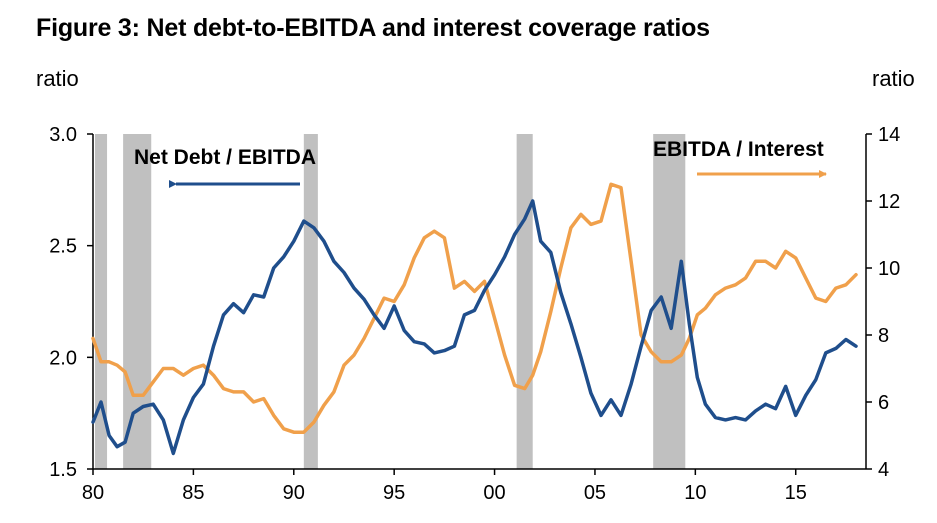 This screenshot has height=523, width=937. I want to click on x-tick-label: 90, so click(294, 493).